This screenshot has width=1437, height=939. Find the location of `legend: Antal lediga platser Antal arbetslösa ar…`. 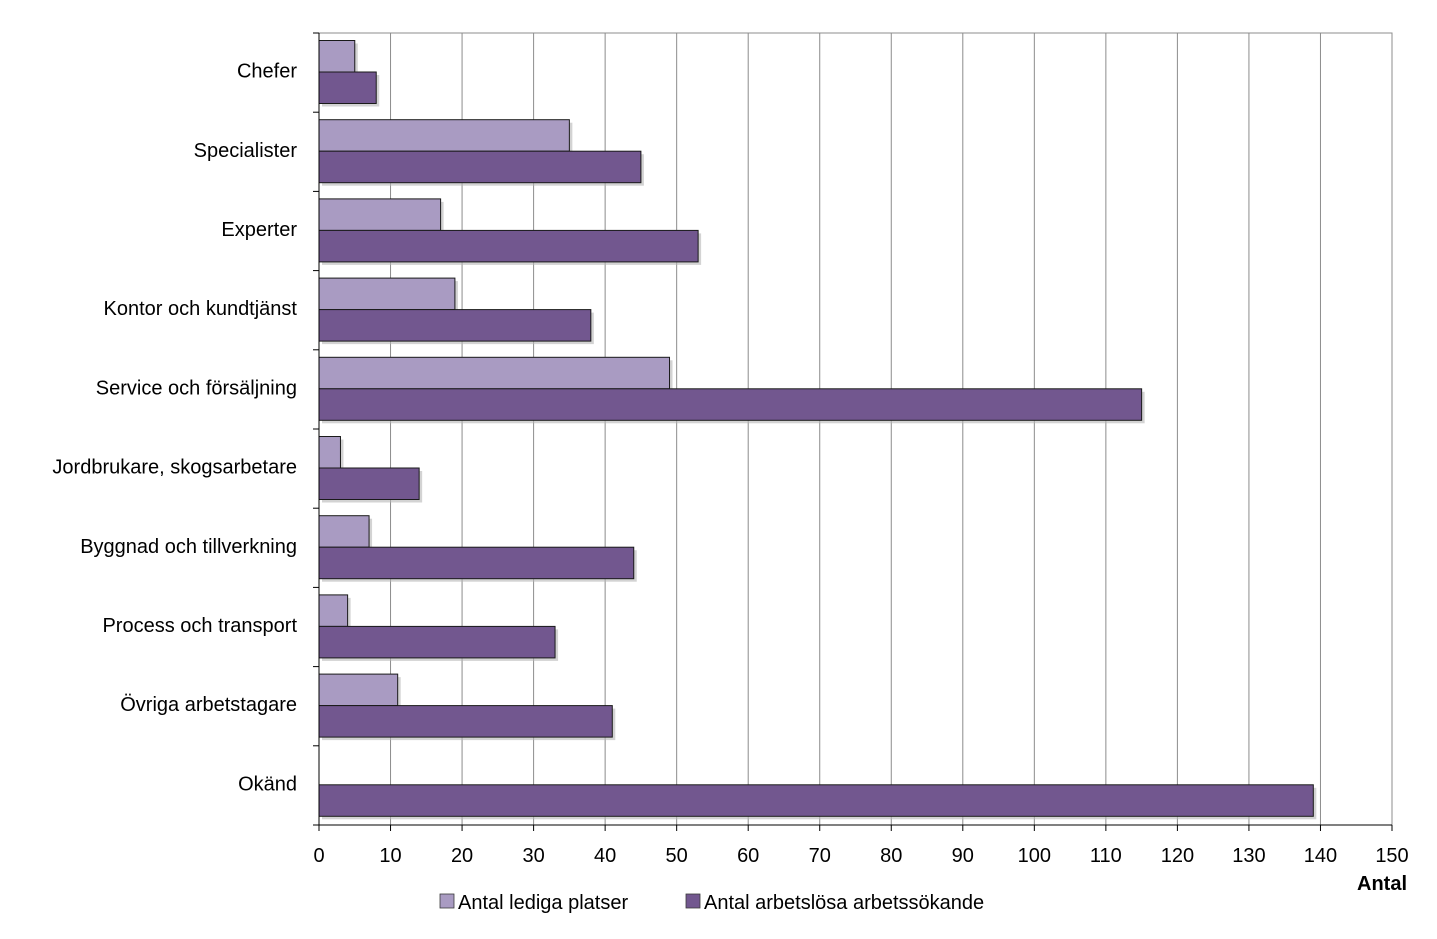

legend: Antal lediga platser Antal arbetslösa ar… is located at coordinates (711, 903).